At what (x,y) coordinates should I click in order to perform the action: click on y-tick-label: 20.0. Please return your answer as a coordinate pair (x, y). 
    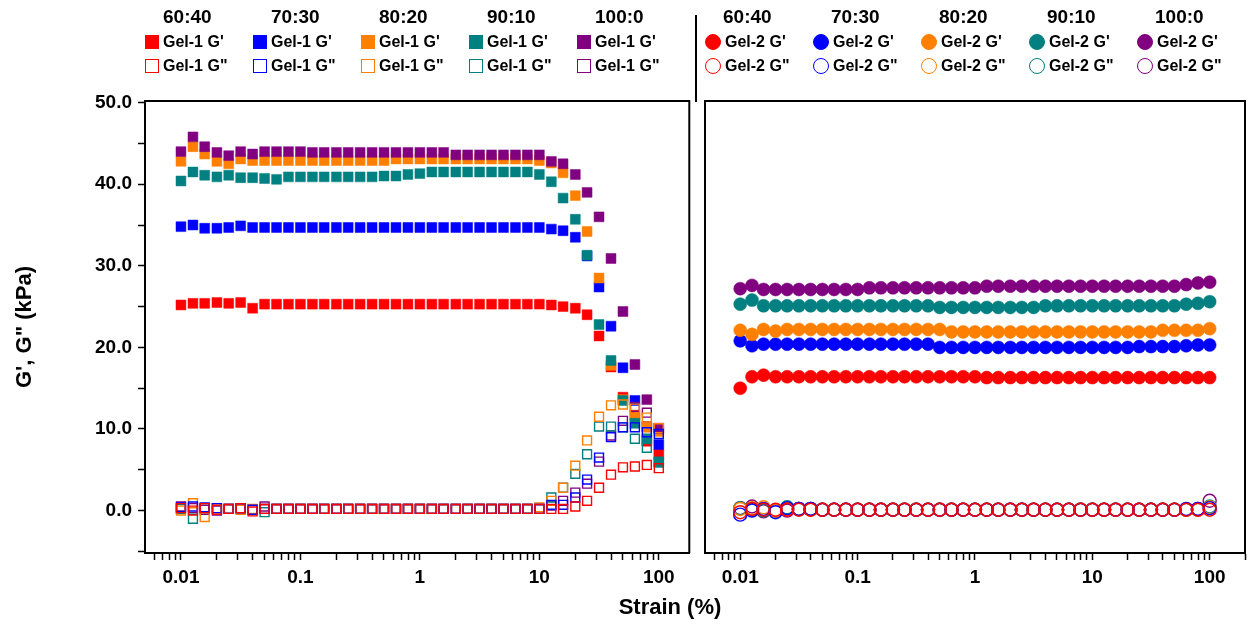
    Looking at the image, I should click on (113, 346).